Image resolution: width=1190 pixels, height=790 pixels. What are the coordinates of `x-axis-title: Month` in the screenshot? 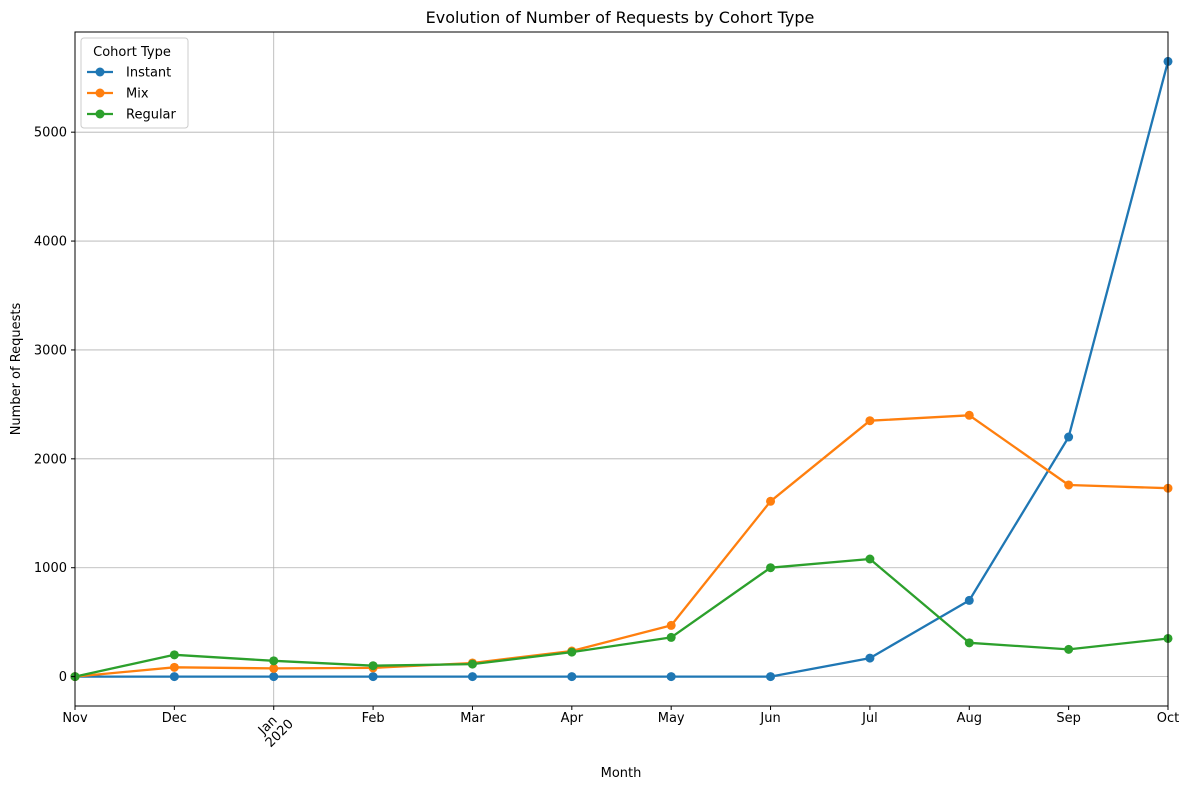 It's located at (621, 773).